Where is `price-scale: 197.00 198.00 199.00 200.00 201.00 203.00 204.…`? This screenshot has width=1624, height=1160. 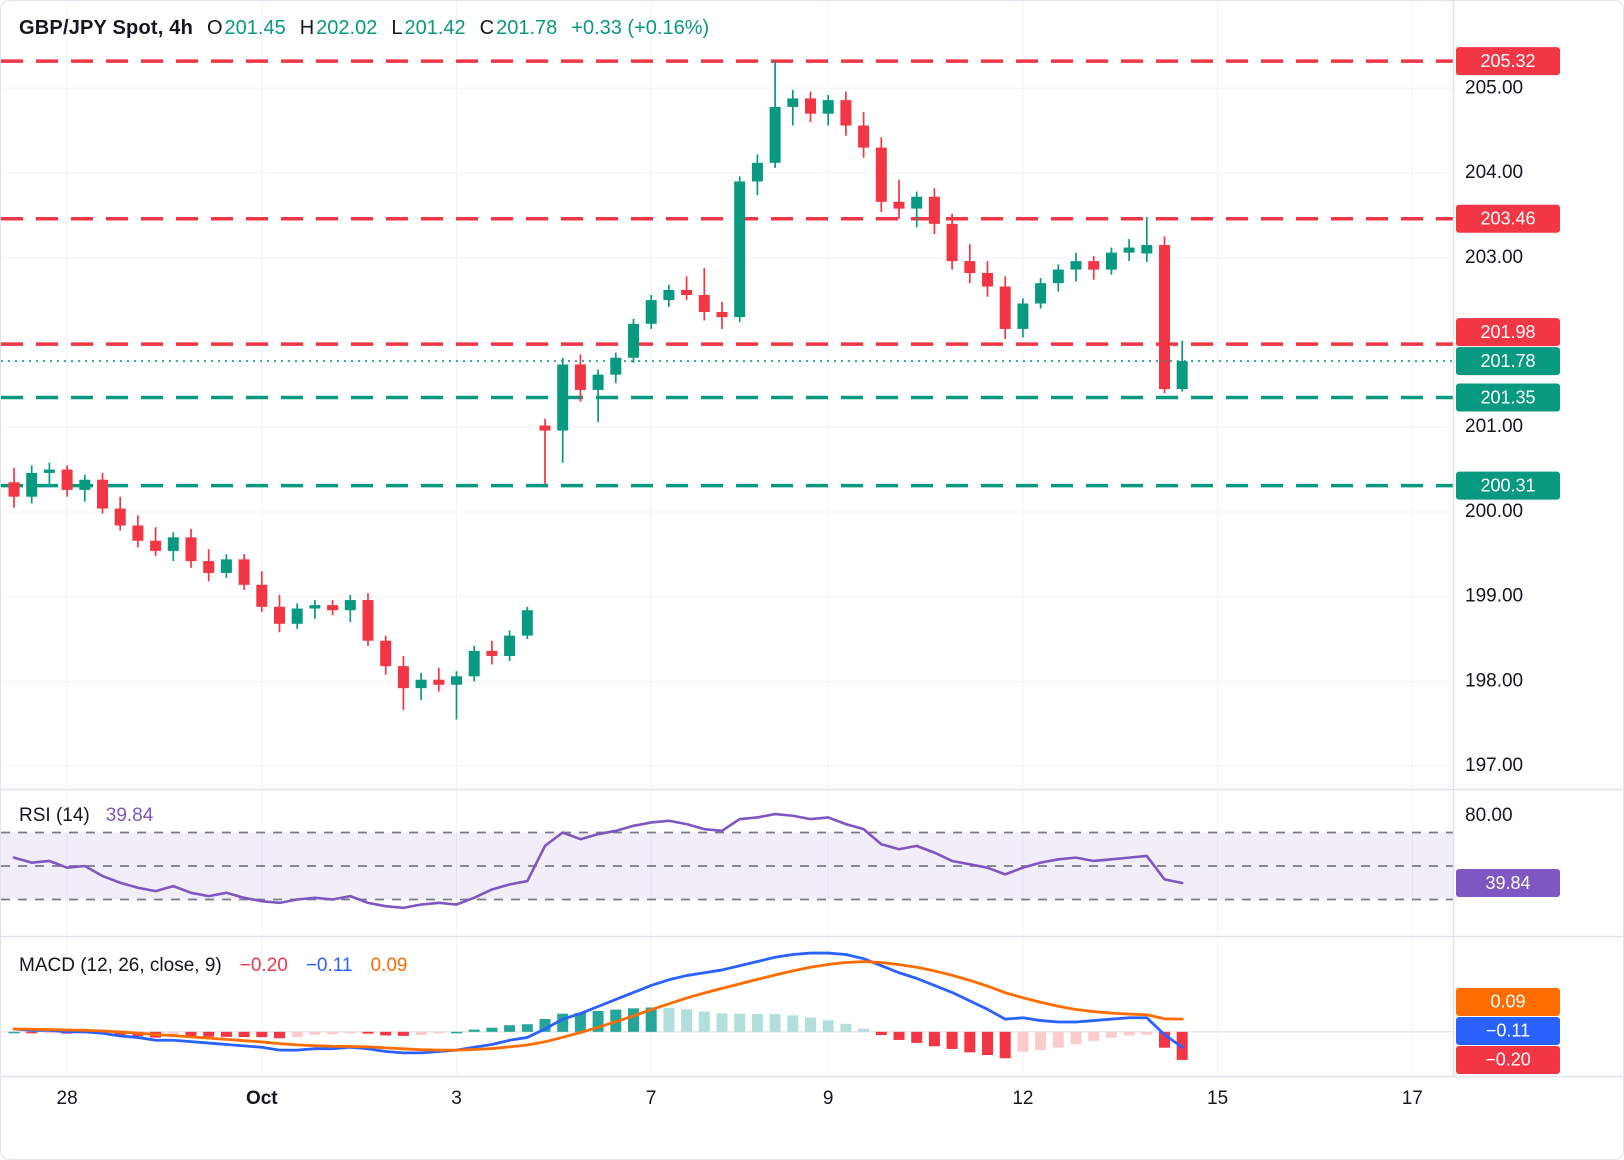
price-scale: 197.00 198.00 199.00 200.00 201.00 203.00 204.… is located at coordinates (1508, 560).